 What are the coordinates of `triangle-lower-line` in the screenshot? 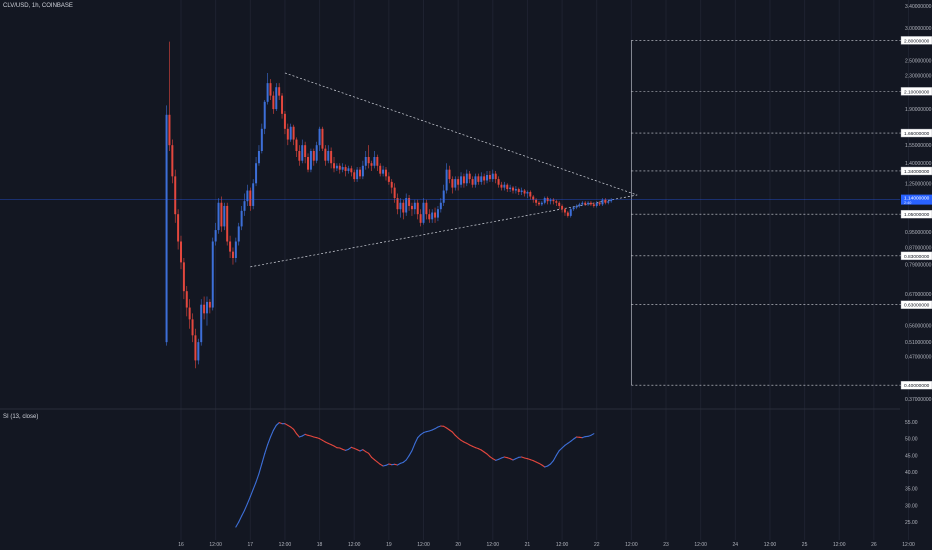 It's located at (444, 231).